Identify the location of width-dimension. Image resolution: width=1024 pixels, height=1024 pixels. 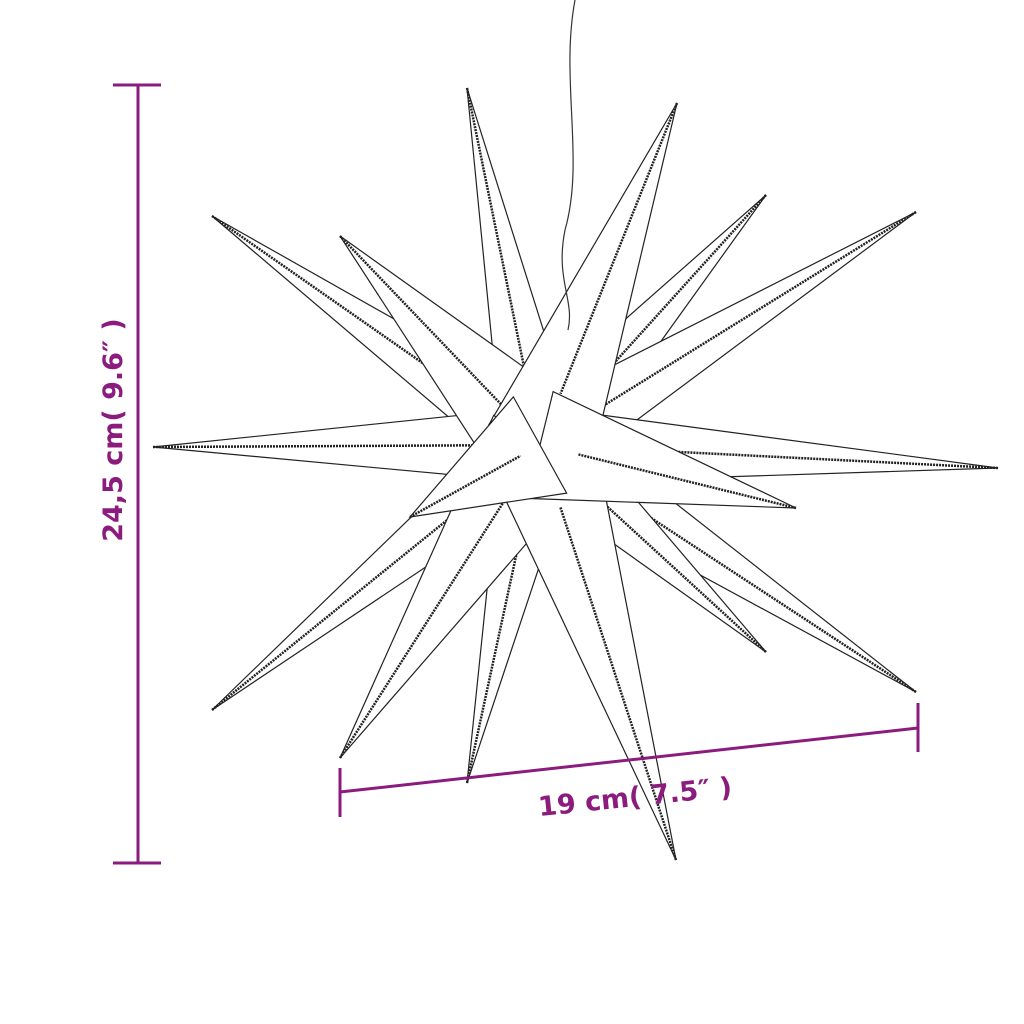
(629, 760).